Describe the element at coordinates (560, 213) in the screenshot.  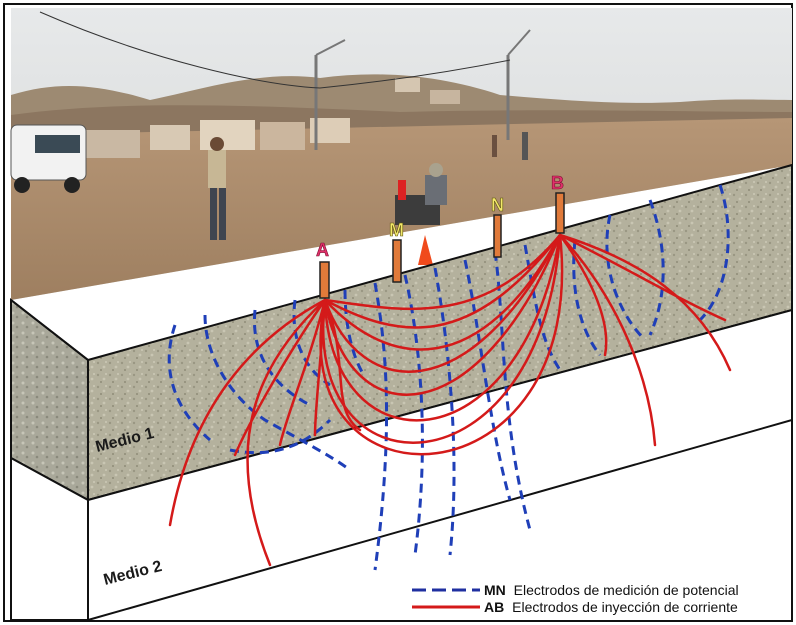
I see `electrode-B` at that location.